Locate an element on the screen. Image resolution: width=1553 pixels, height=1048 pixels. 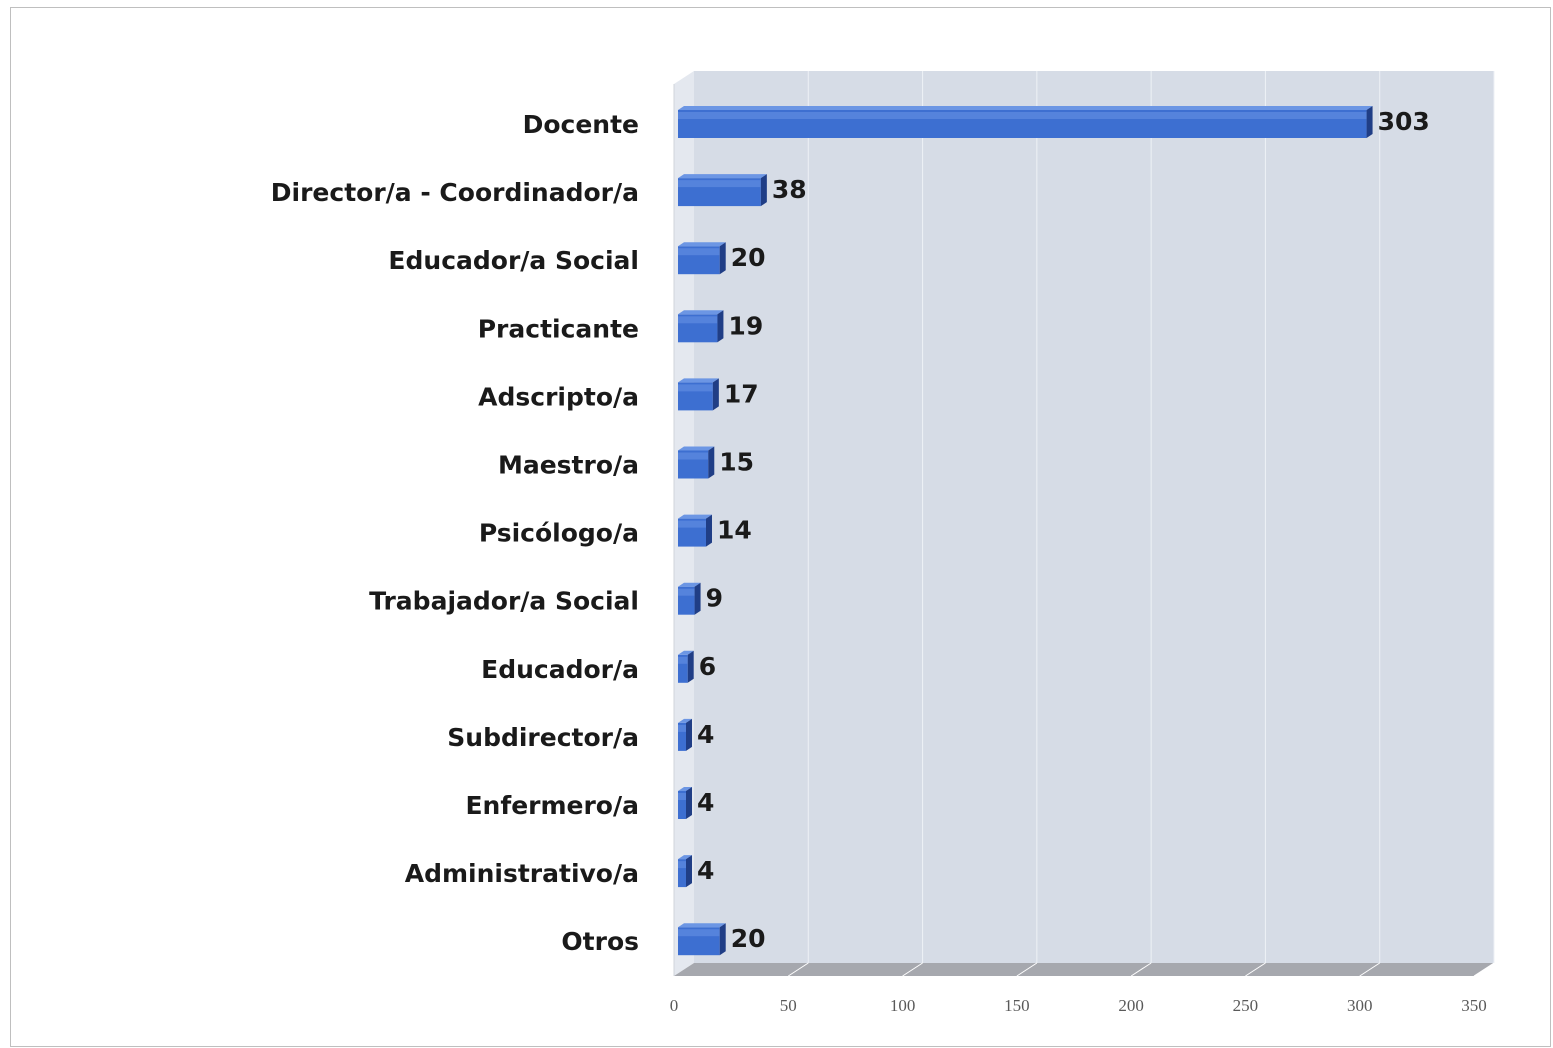
category-label: Educador/a is located at coordinates (560, 669).